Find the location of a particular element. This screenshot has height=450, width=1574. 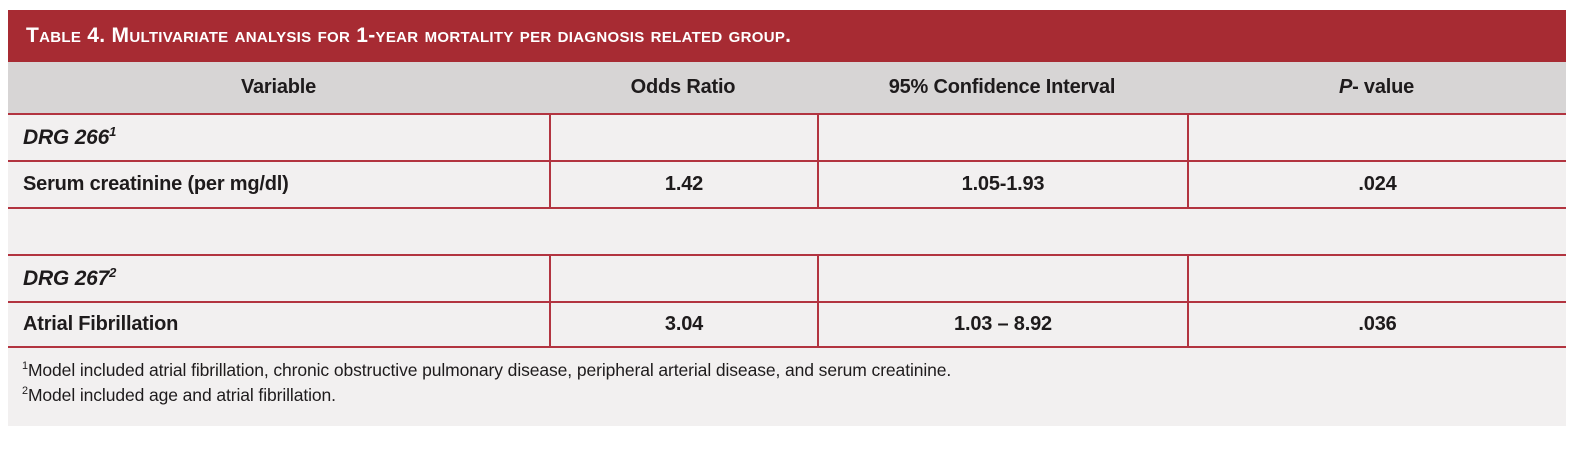

cell-confidence-interval: 1.05-1.93 is located at coordinates (1002, 184).